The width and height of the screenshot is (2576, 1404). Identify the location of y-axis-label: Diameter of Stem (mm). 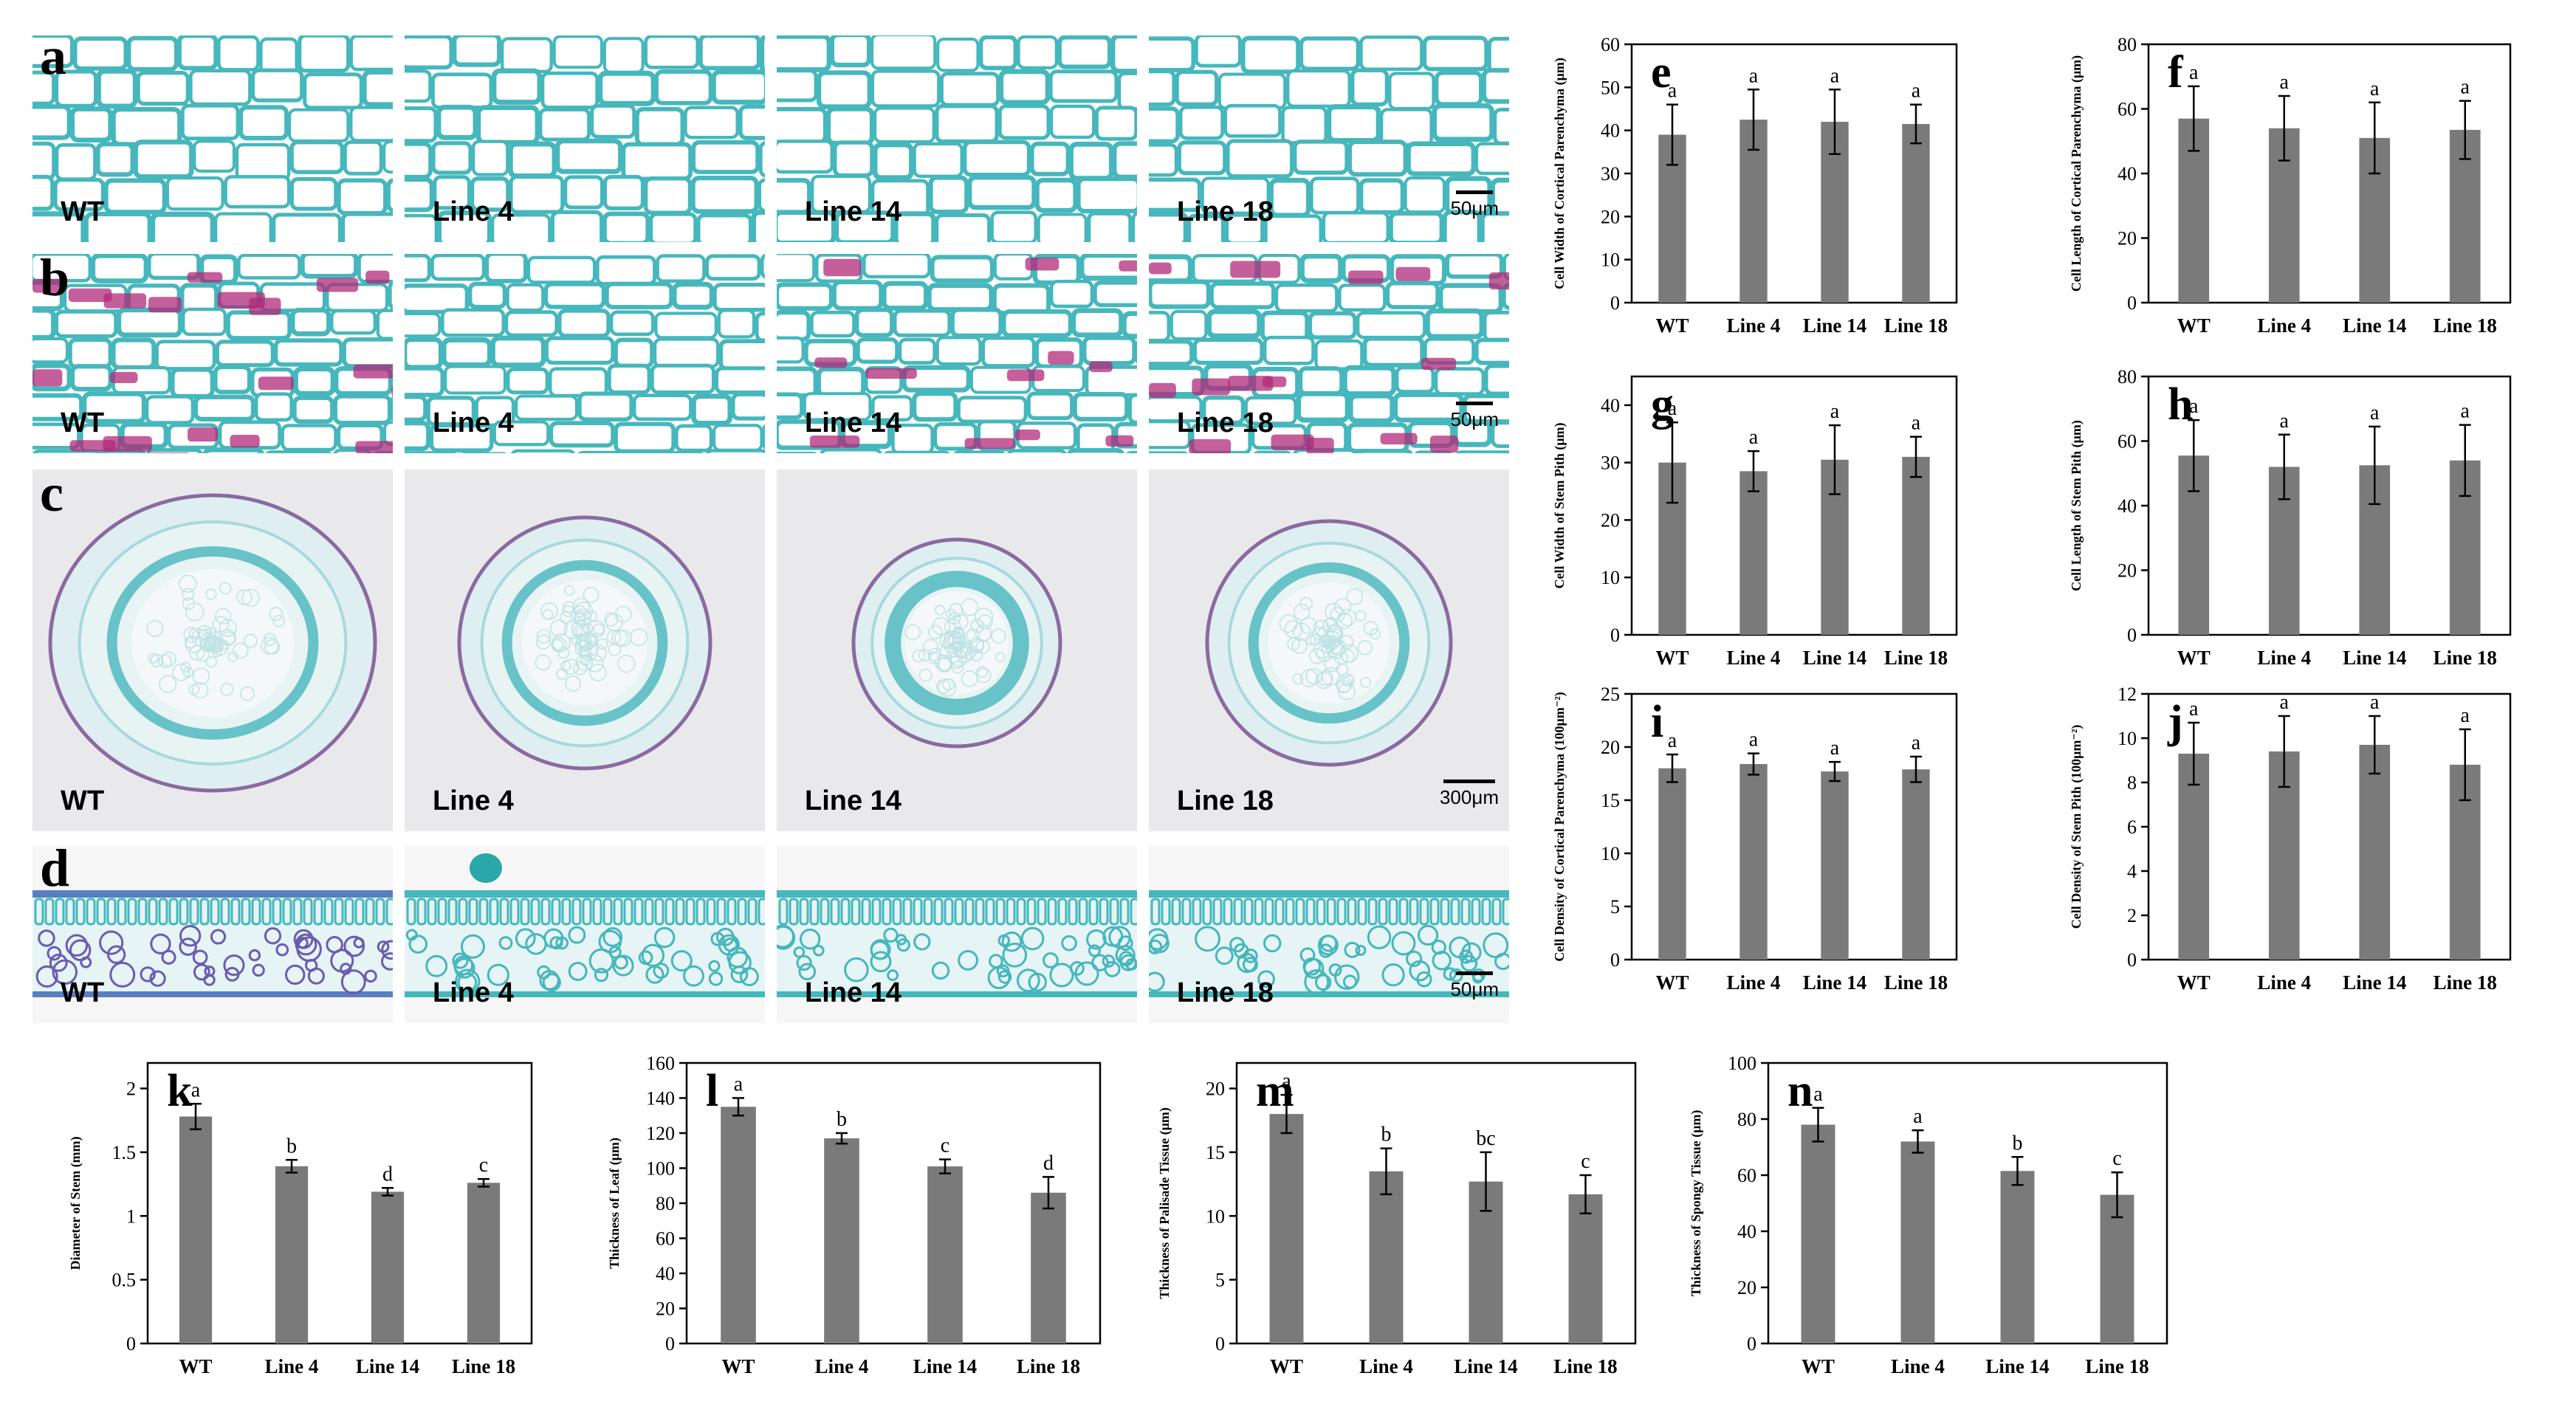
(75, 1203).